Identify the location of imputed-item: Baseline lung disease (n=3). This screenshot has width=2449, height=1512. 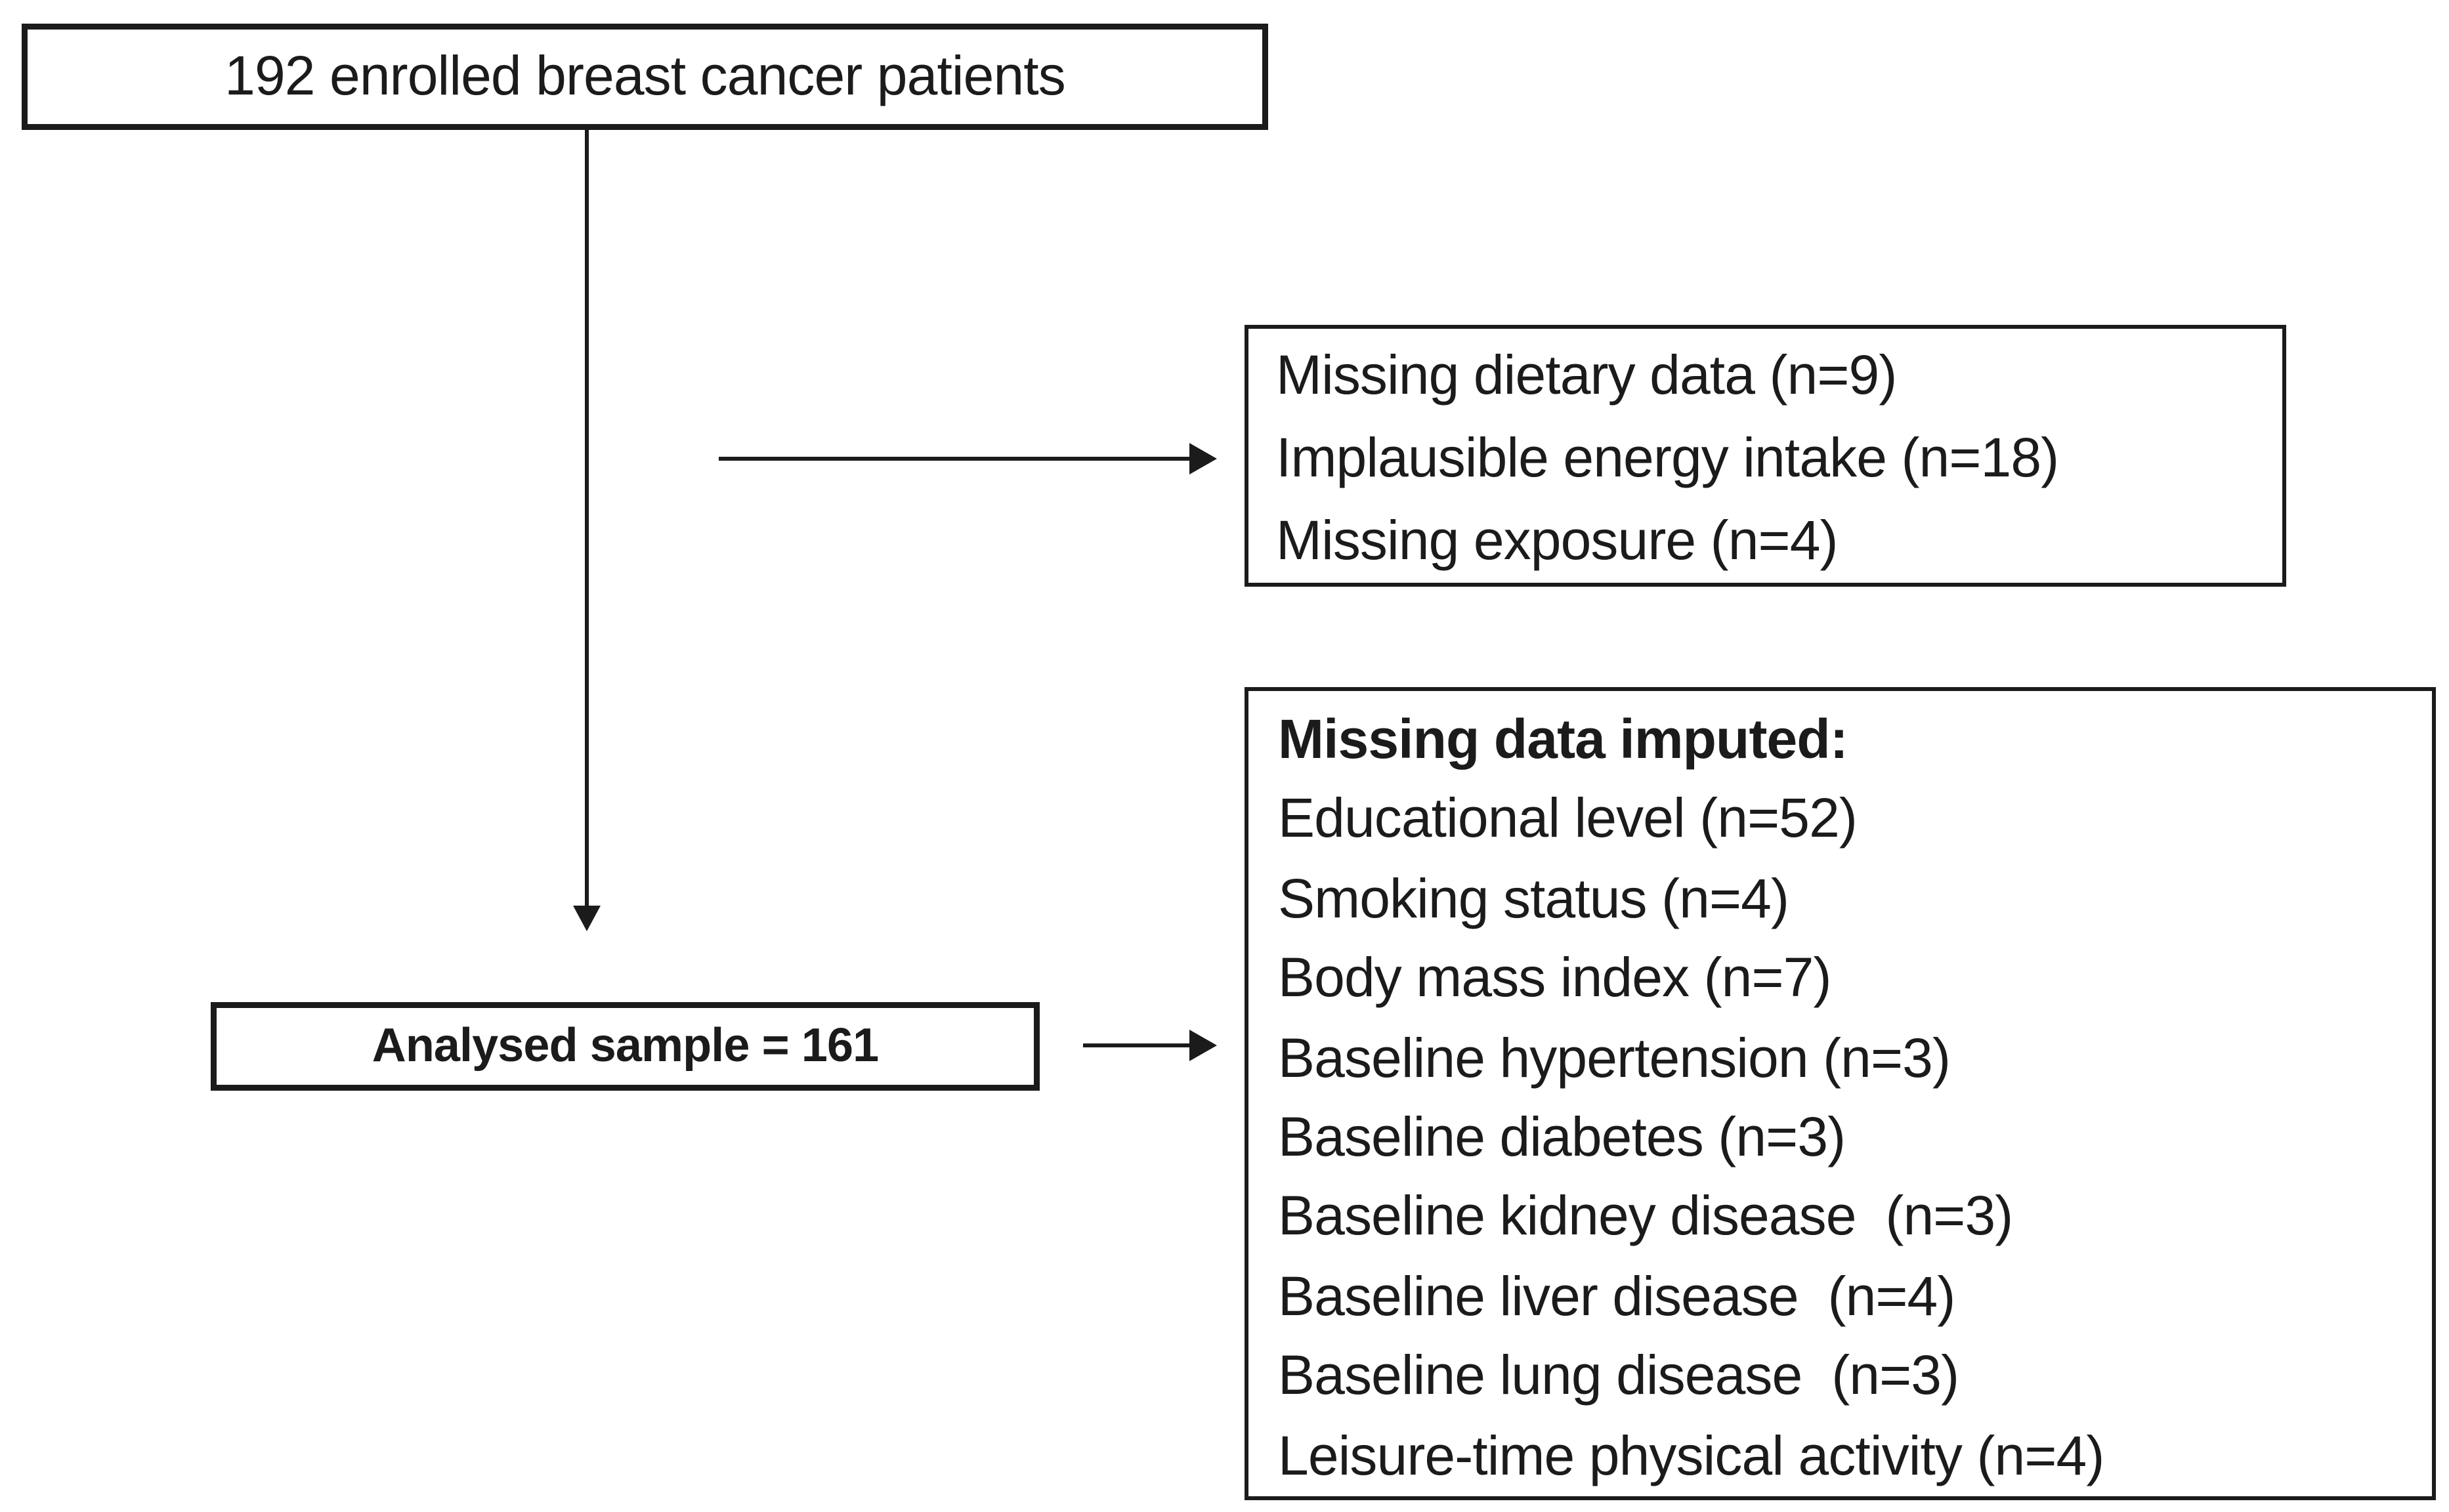
(1618, 1375).